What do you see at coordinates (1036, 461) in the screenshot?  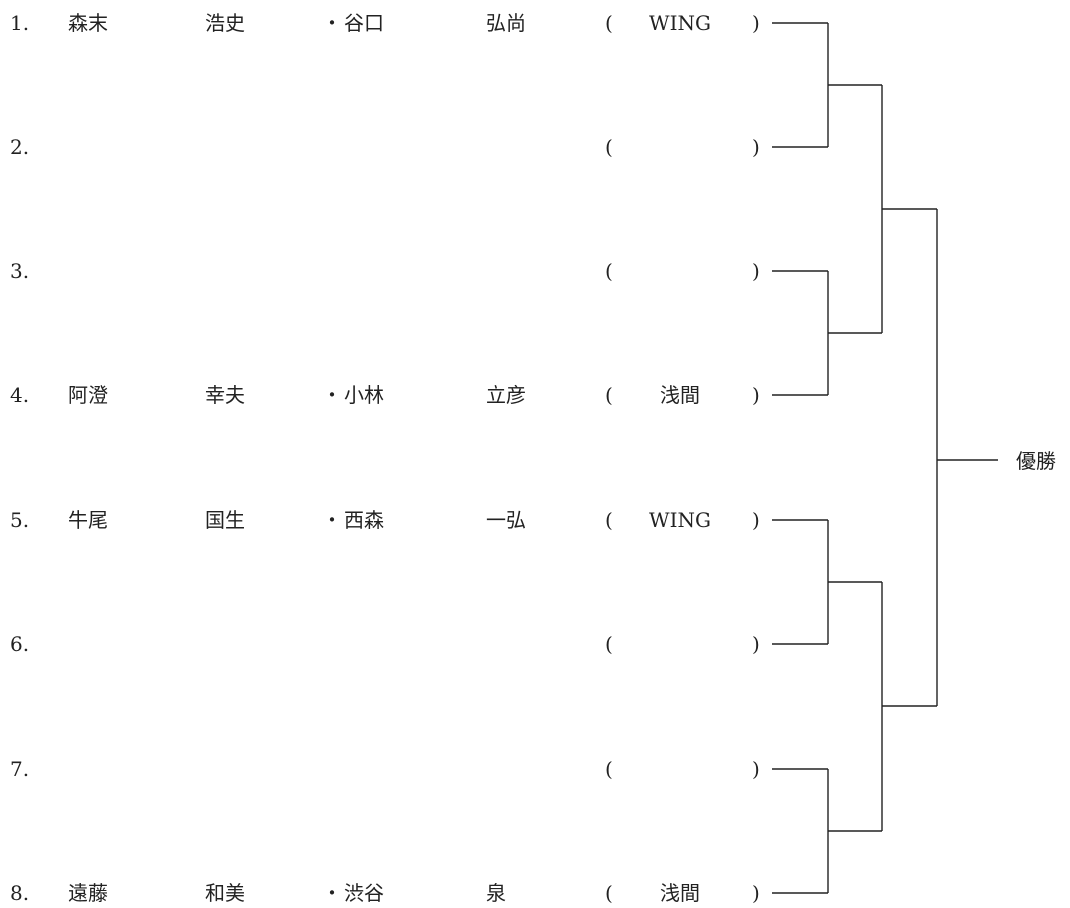 I see `winner-label: 優勝` at bounding box center [1036, 461].